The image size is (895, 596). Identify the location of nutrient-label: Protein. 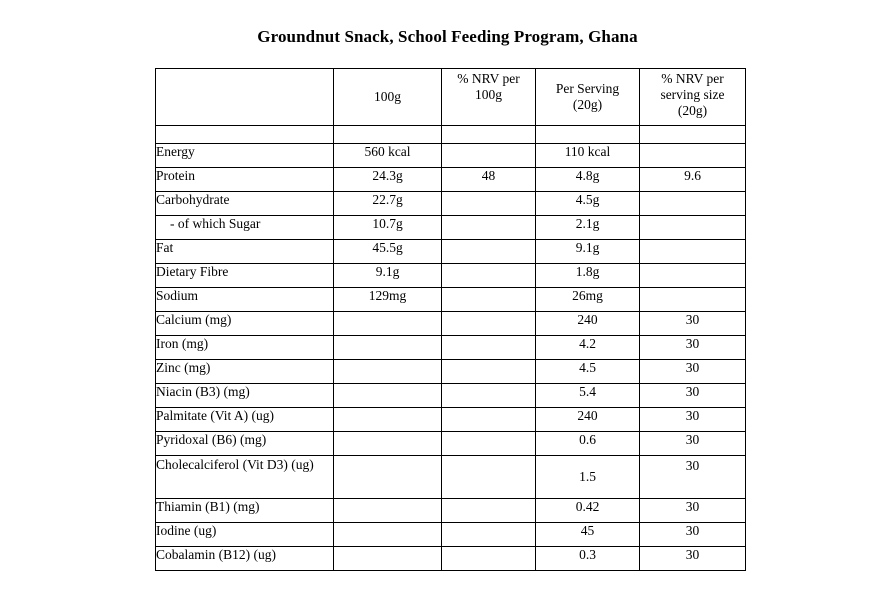
(244, 179).